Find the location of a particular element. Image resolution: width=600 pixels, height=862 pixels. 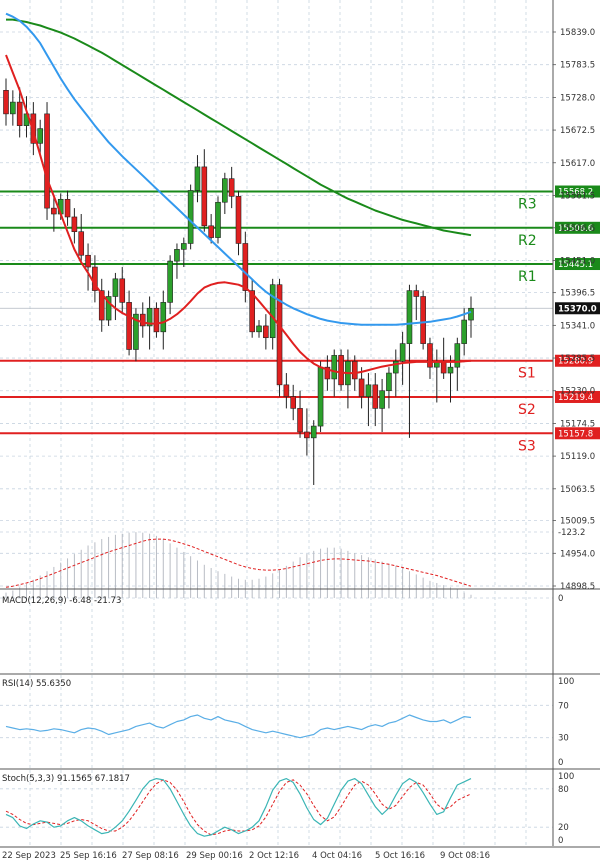

level-badge-r2 is located at coordinates (577, 227).